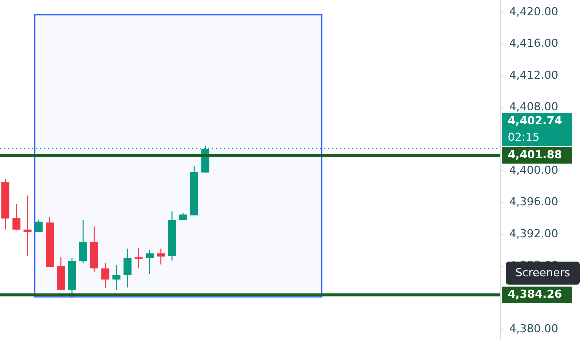 The height and width of the screenshot is (347, 586). What do you see at coordinates (534, 75) in the screenshot?
I see `y-tick-label: 4,412.00` at bounding box center [534, 75].